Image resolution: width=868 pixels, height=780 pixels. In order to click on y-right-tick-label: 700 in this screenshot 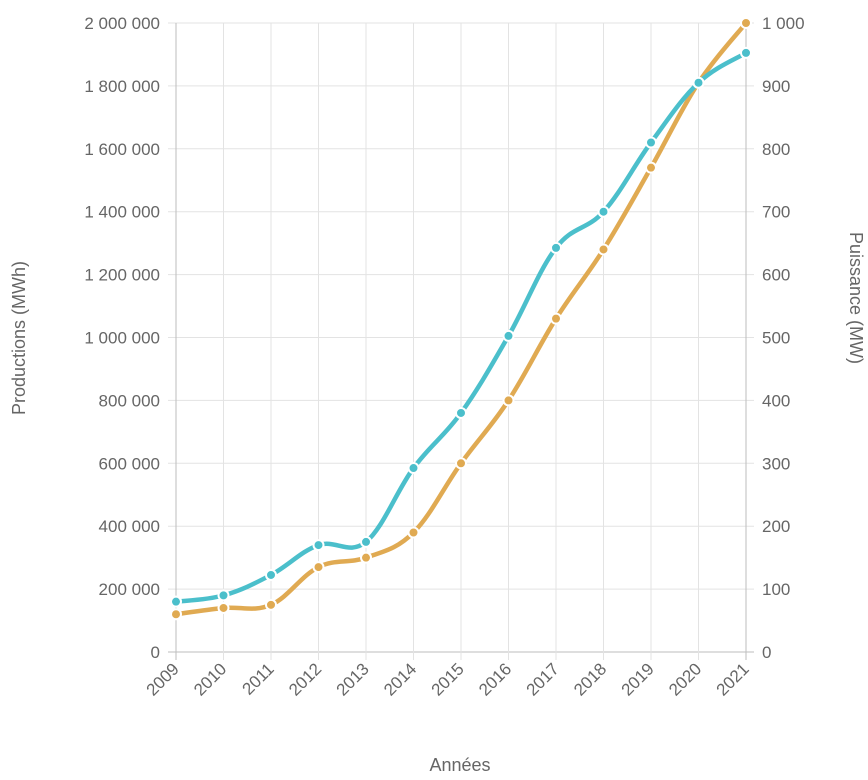, I will do `click(776, 212)`.